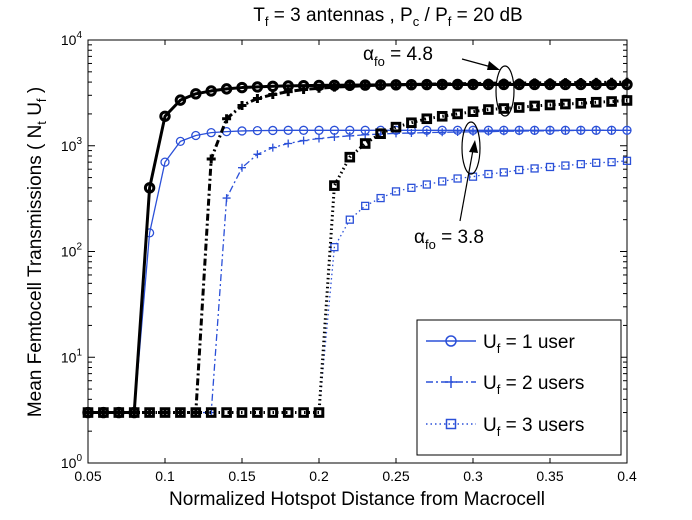 This screenshot has width=692, height=520. Describe the element at coordinates (533, 385) in the screenshot. I see `legend-label-u2: Uf = 2 users` at that location.